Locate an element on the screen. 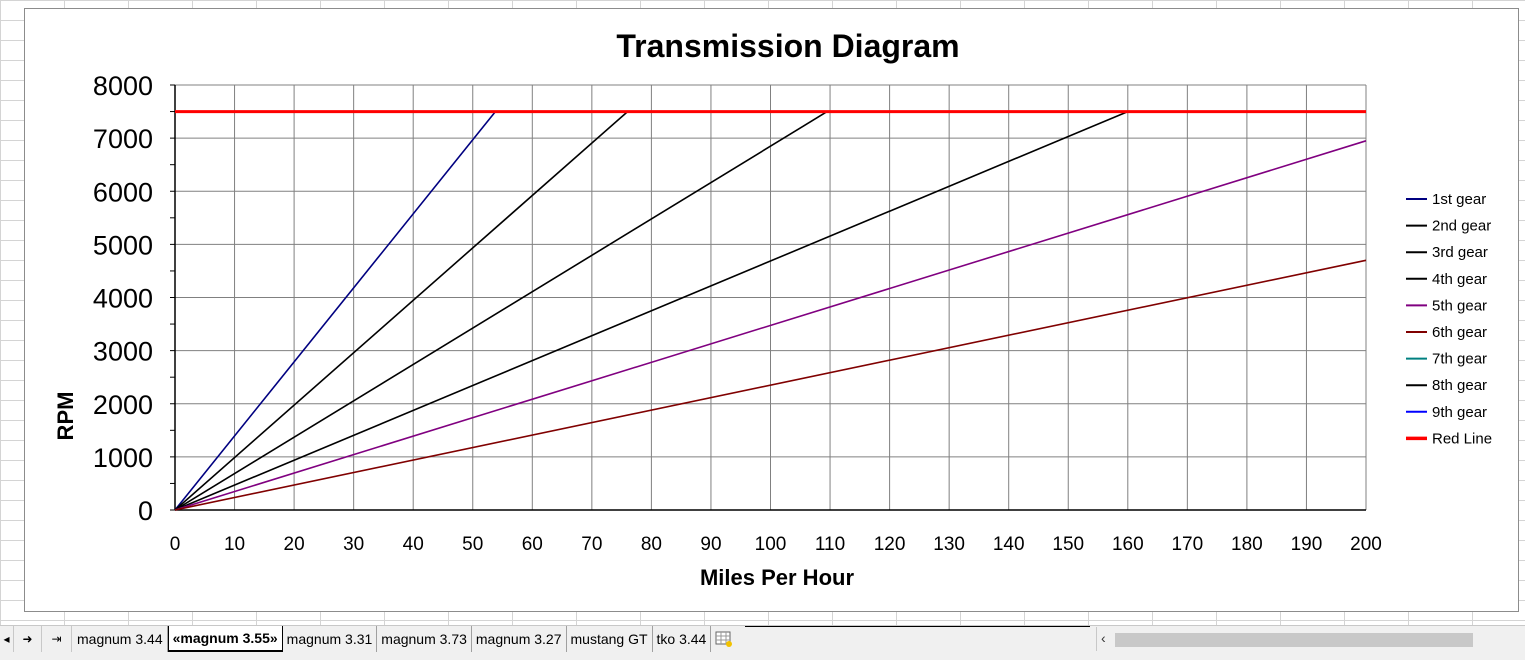 The width and height of the screenshot is (1525, 660). x-tick-label: 200 is located at coordinates (1366, 544).